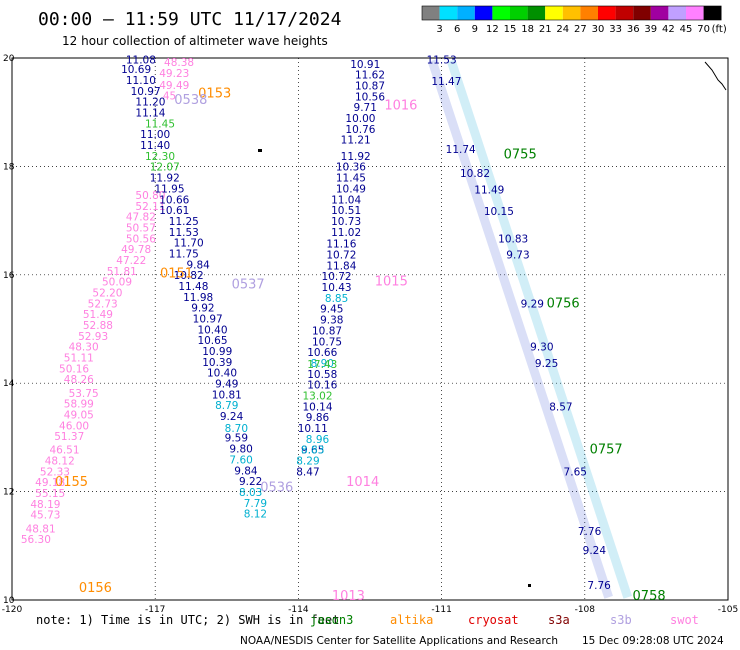  Describe the element at coordinates (370, 97) in the screenshot. I see `wave-height-label: 10.56` at that location.